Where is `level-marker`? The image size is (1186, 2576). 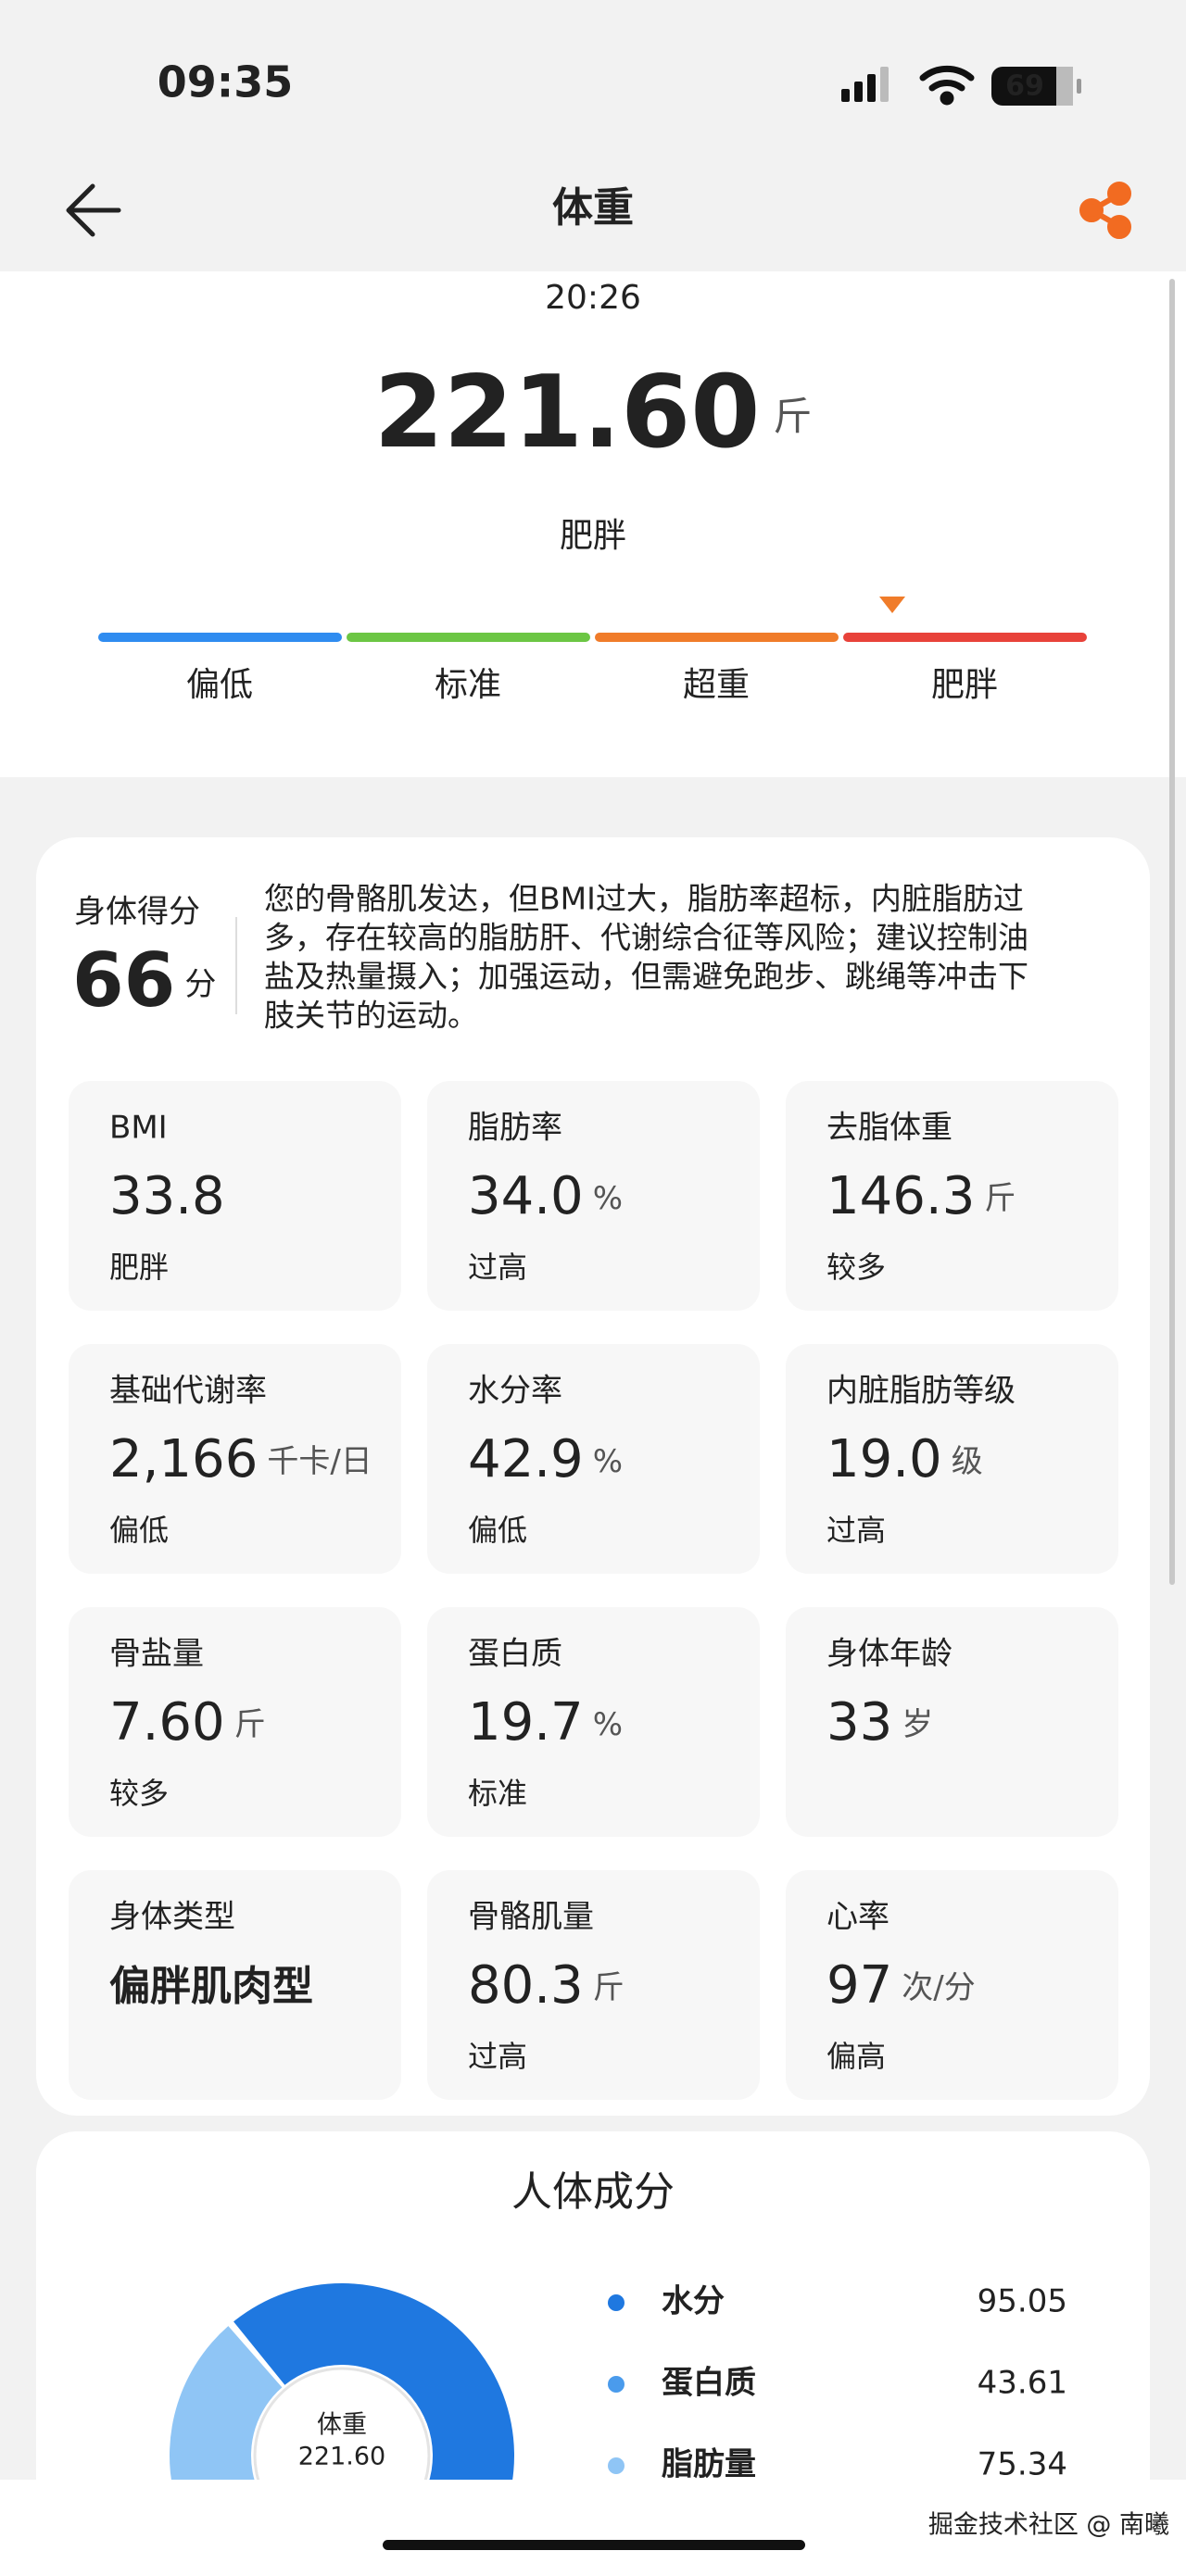 level-marker is located at coordinates (892, 605).